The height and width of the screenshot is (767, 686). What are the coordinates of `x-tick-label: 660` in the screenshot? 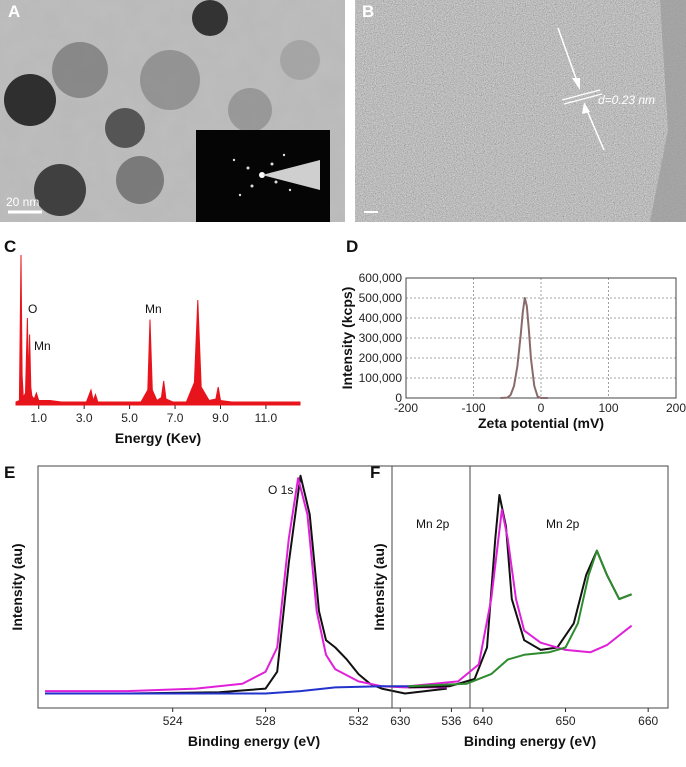 It's located at (648, 721).